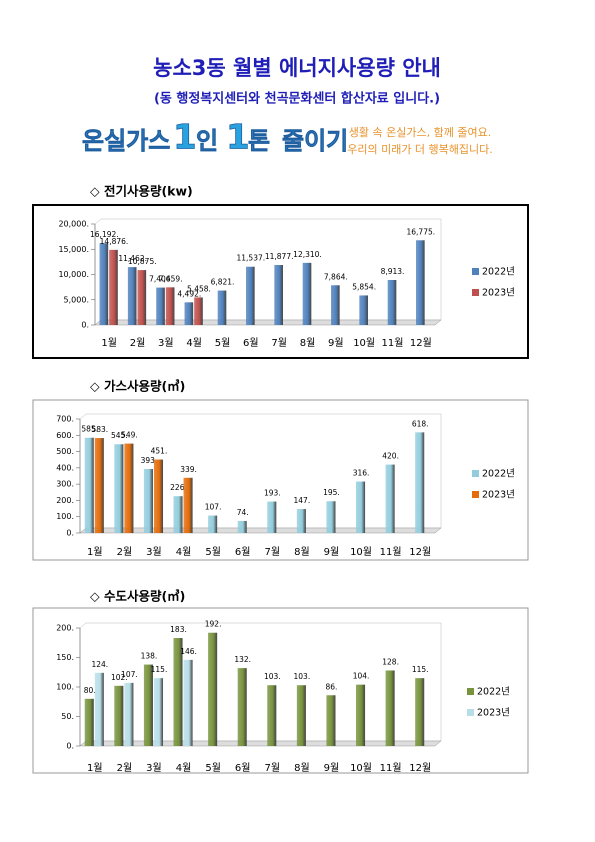  I want to click on slogan-part: 인, so click(207, 141).